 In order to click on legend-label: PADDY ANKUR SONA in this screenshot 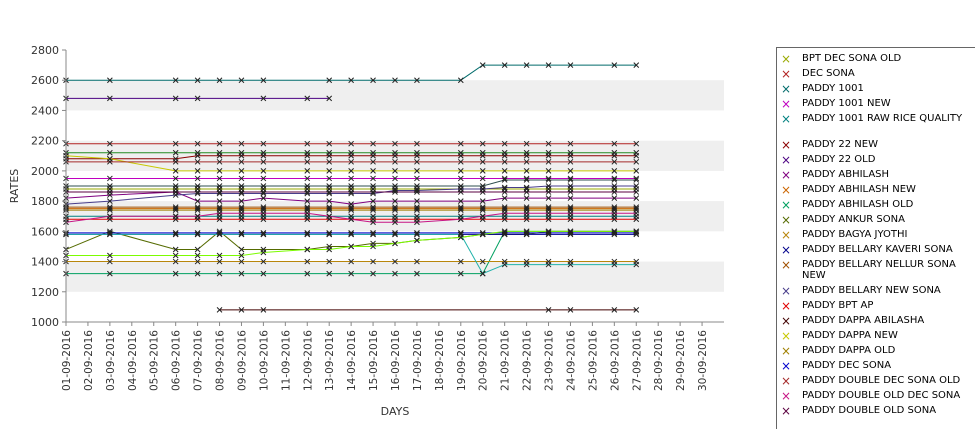, I will do `click(853, 219)`.